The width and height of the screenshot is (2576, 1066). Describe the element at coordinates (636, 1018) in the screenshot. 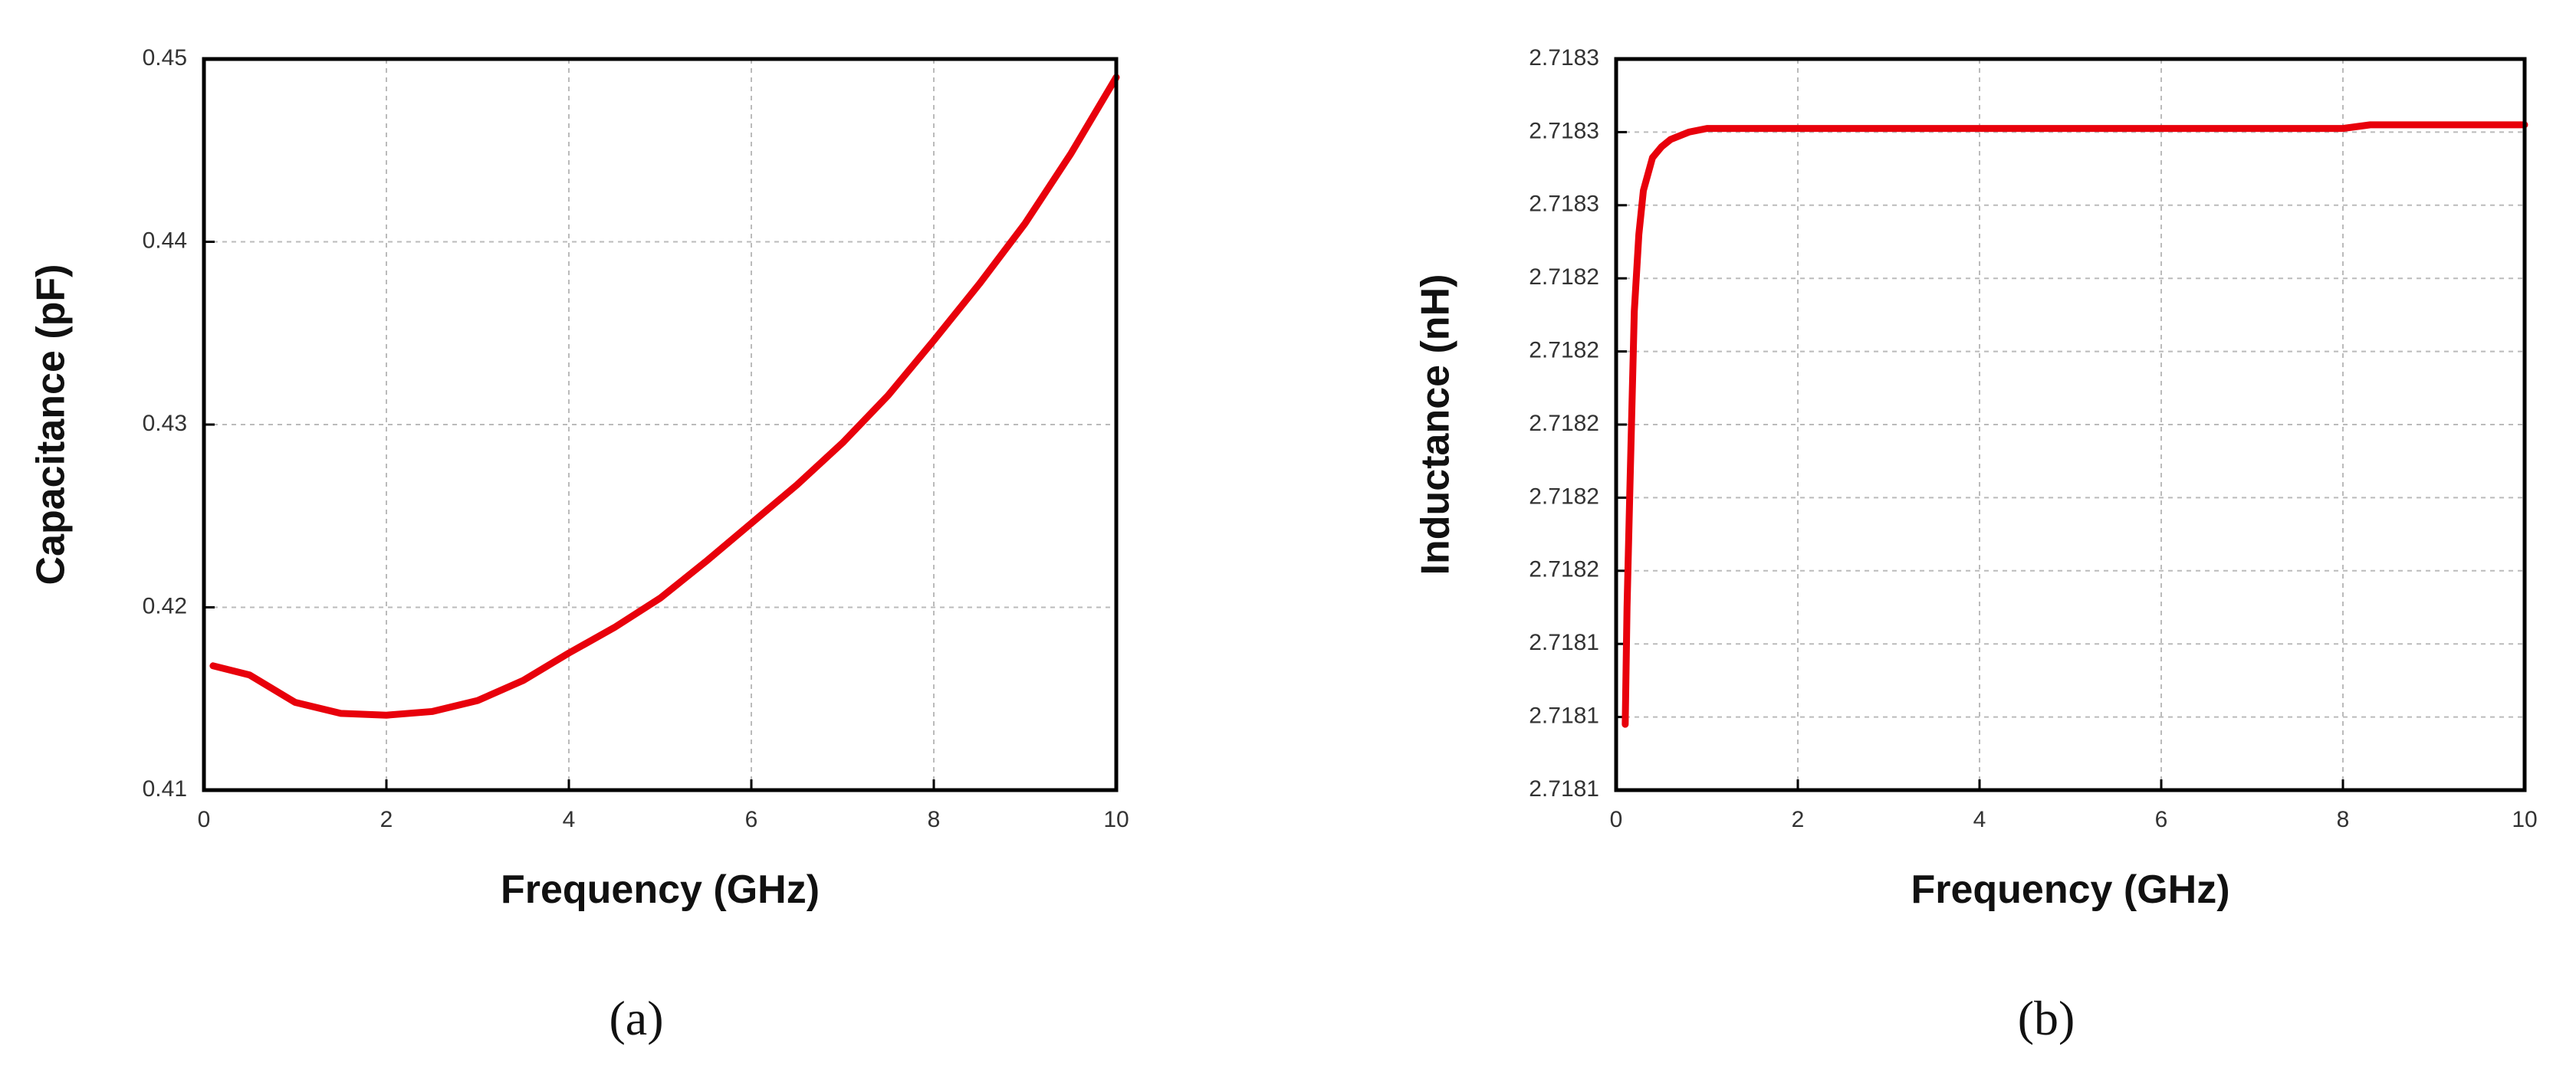

I see `caption: (a)` at that location.